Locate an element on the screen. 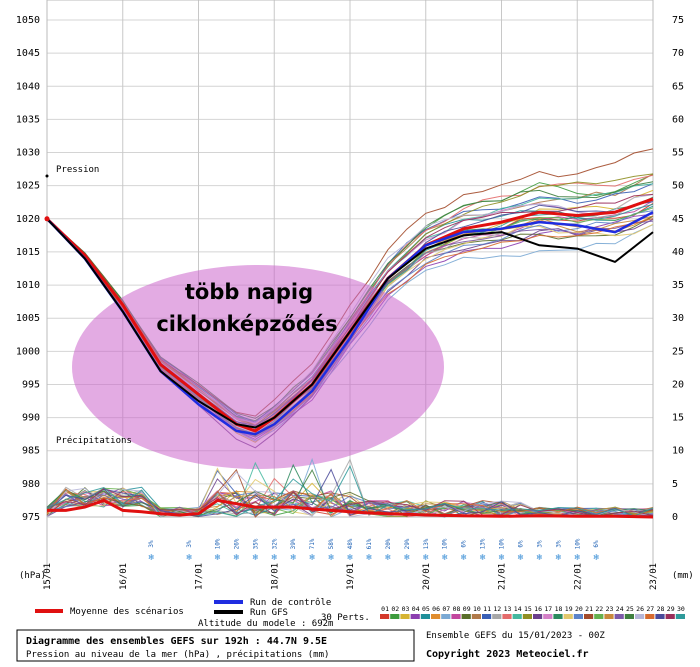 This screenshot has width=700, height=667. precipitations-label: Précipitations is located at coordinates (94, 440).